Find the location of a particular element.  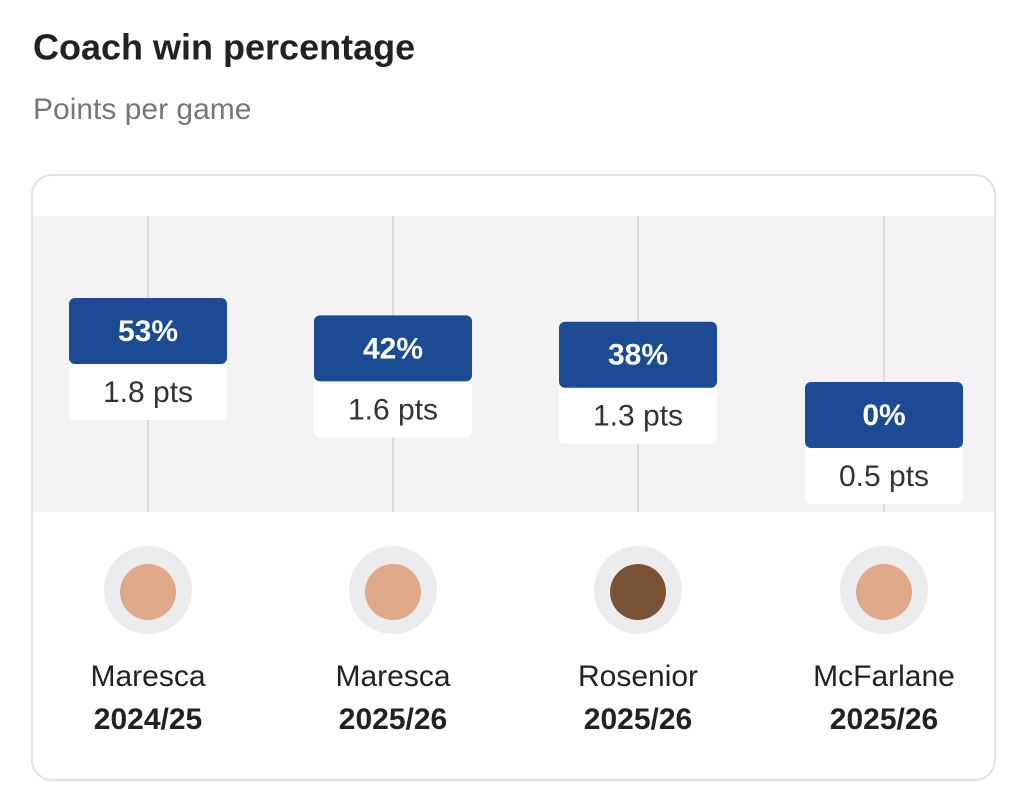

pts-label: 1.8 pts is located at coordinates (148, 392).